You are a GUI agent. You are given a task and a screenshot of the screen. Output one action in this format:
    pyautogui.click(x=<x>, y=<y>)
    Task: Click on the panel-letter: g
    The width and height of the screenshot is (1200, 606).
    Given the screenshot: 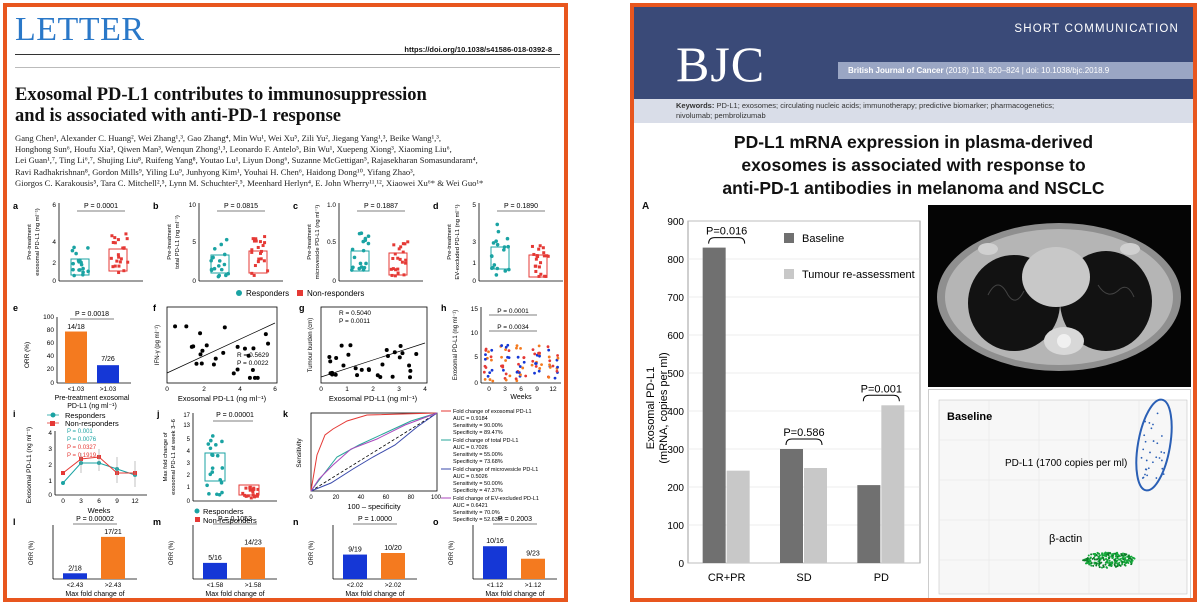 What is the action you would take?
    pyautogui.click(x=302, y=308)
    